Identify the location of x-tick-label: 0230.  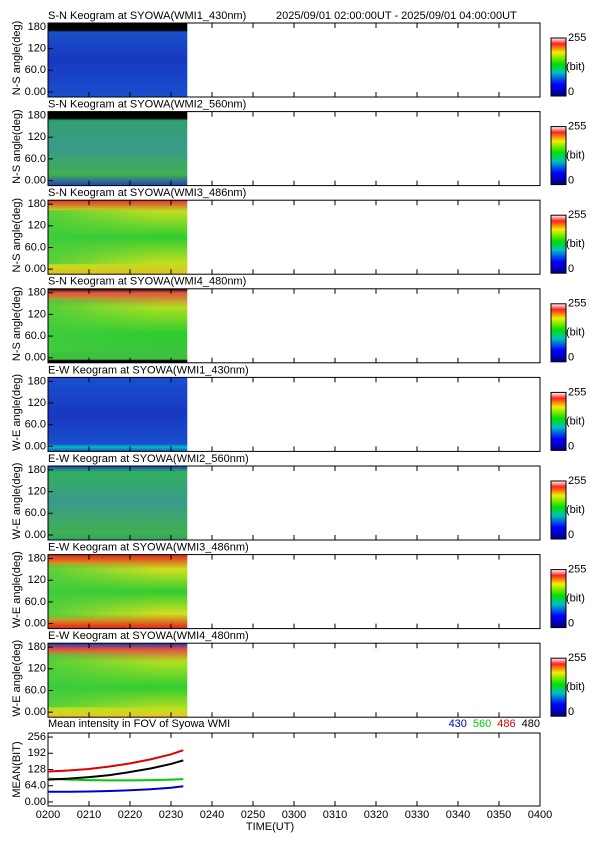
(171, 815).